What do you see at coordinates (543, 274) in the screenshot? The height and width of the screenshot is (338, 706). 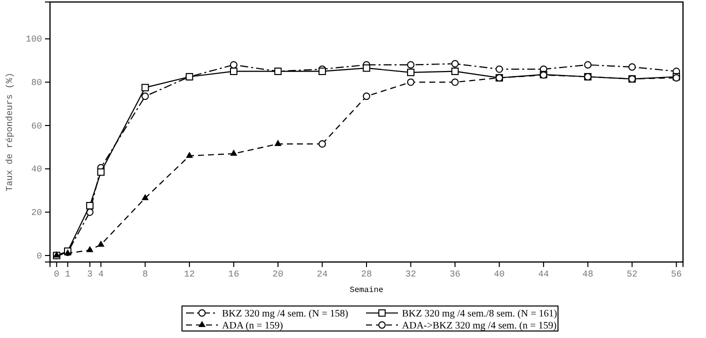 I see `x-tick-label: 44` at bounding box center [543, 274].